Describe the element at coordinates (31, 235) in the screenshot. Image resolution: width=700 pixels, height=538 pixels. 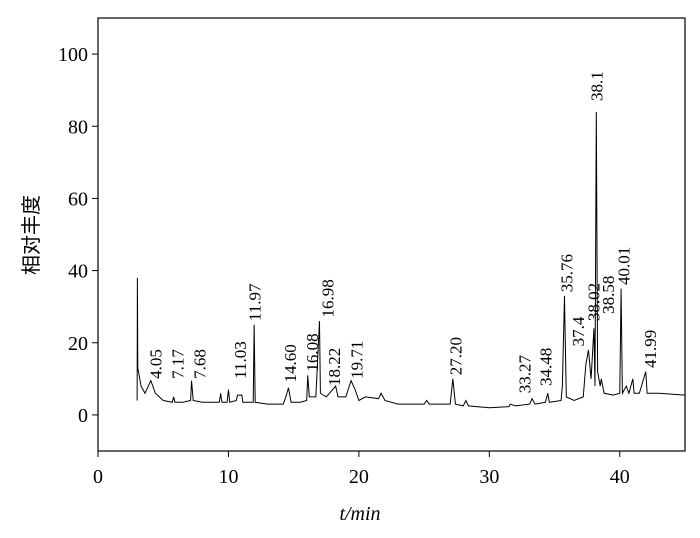
I see `y-axis-label: 相对丰度` at that location.